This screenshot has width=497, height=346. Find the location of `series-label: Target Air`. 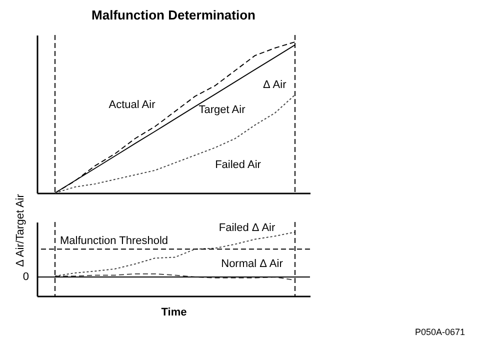

series-label: Target Air is located at coordinates (222, 110).